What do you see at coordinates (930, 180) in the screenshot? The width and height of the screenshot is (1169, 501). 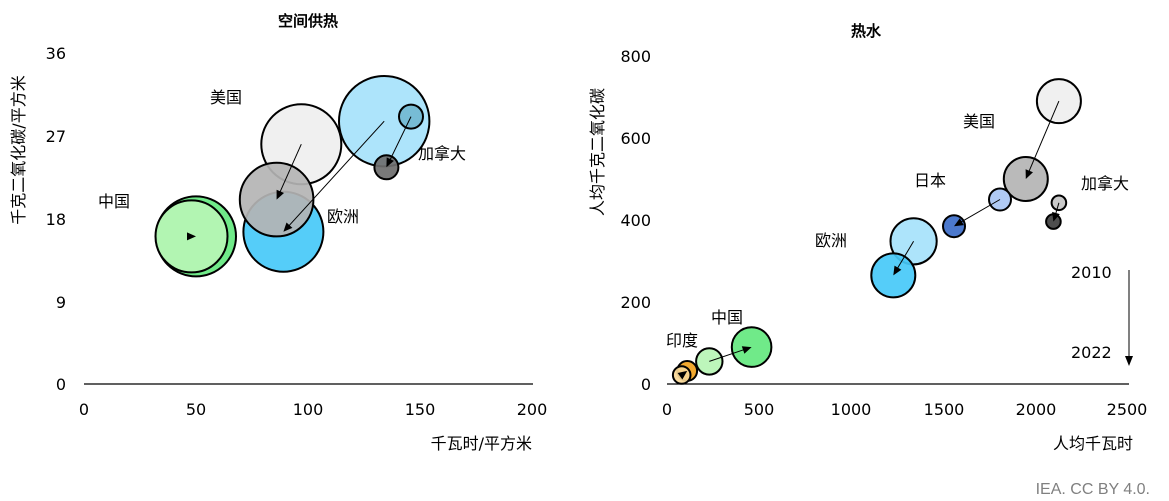 I see `label-japan: 日本` at bounding box center [930, 180].